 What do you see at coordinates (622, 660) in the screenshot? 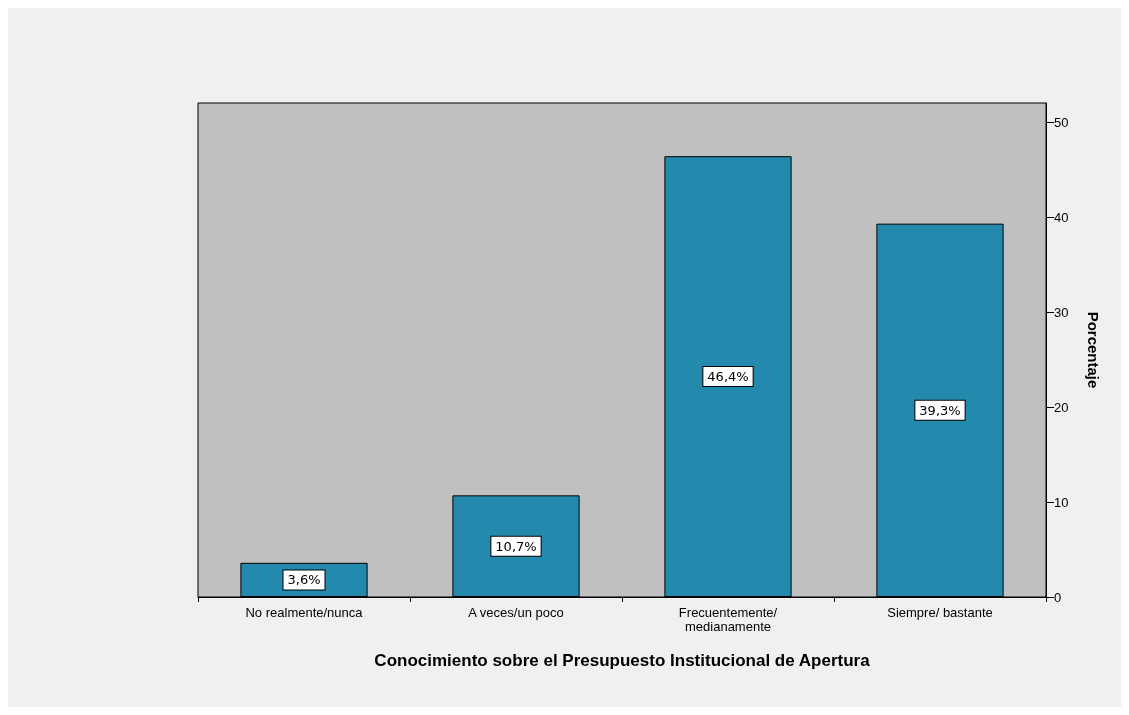
I see `x-axis-title: Conocimiento sobre el Presupuesto Institucional de Apertura` at bounding box center [622, 660].